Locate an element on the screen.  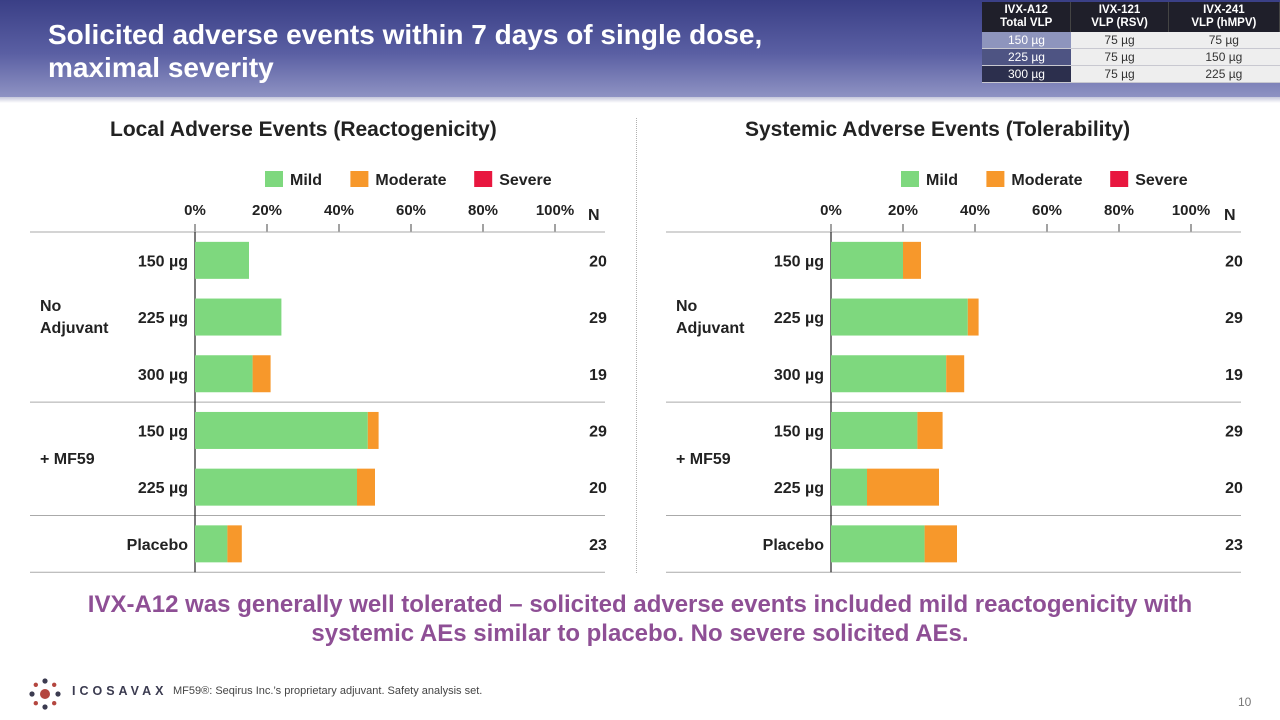
dose-table-header-cell: IVX-121 VLP (RSV) is located at coordinates (1119, 17).